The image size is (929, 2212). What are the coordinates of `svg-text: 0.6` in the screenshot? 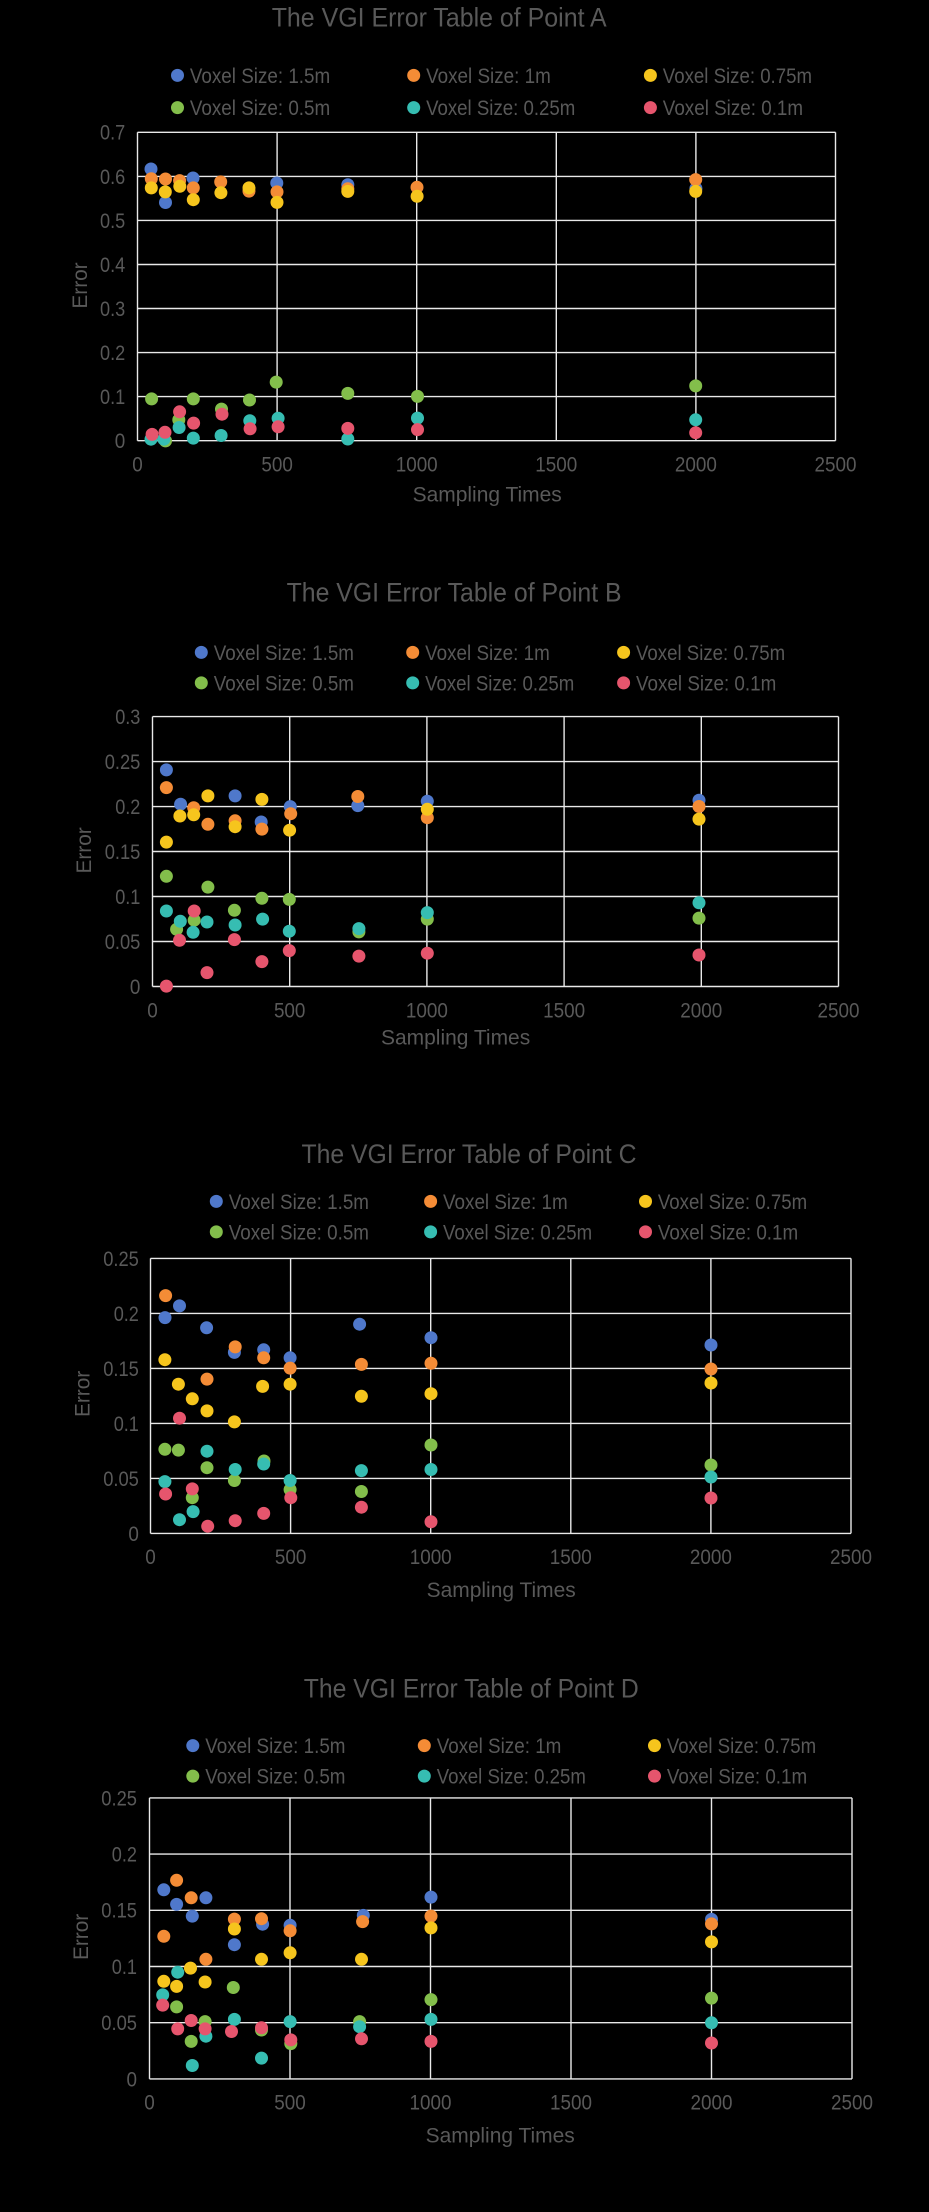 It's located at (112, 177).